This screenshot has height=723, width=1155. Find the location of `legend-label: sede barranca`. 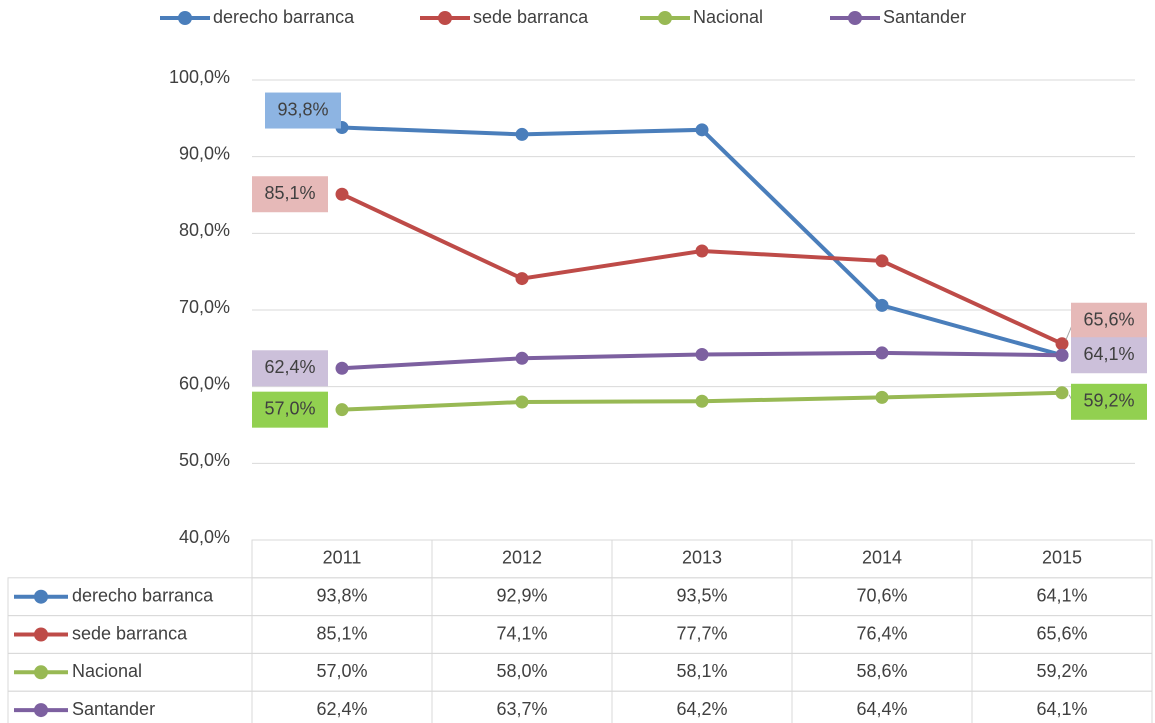

legend-label: sede barranca is located at coordinates (531, 17).